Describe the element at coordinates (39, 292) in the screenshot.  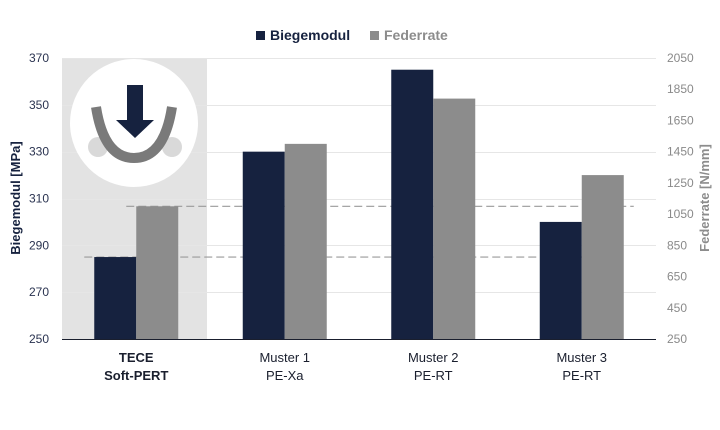
I see `left-tick-label: 270` at that location.